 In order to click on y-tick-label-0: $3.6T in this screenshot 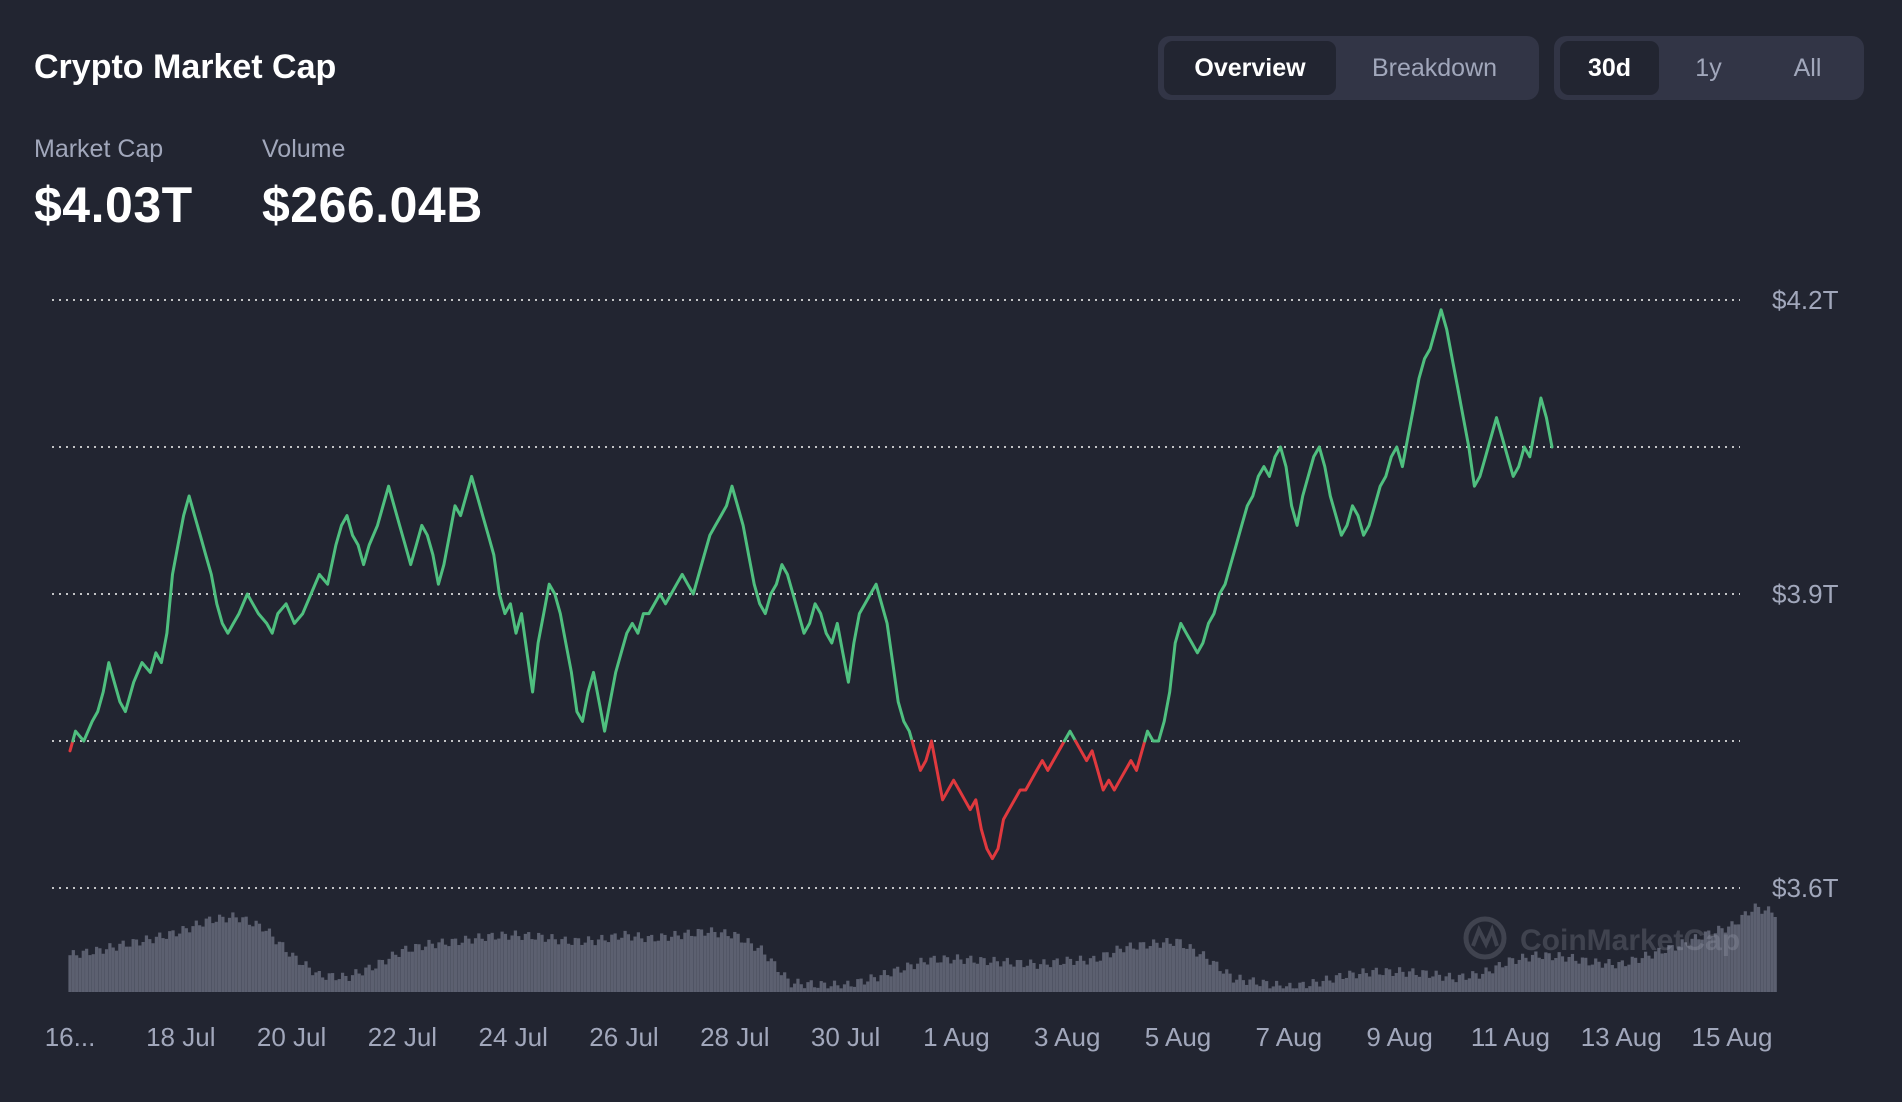, I will do `click(1805, 888)`.